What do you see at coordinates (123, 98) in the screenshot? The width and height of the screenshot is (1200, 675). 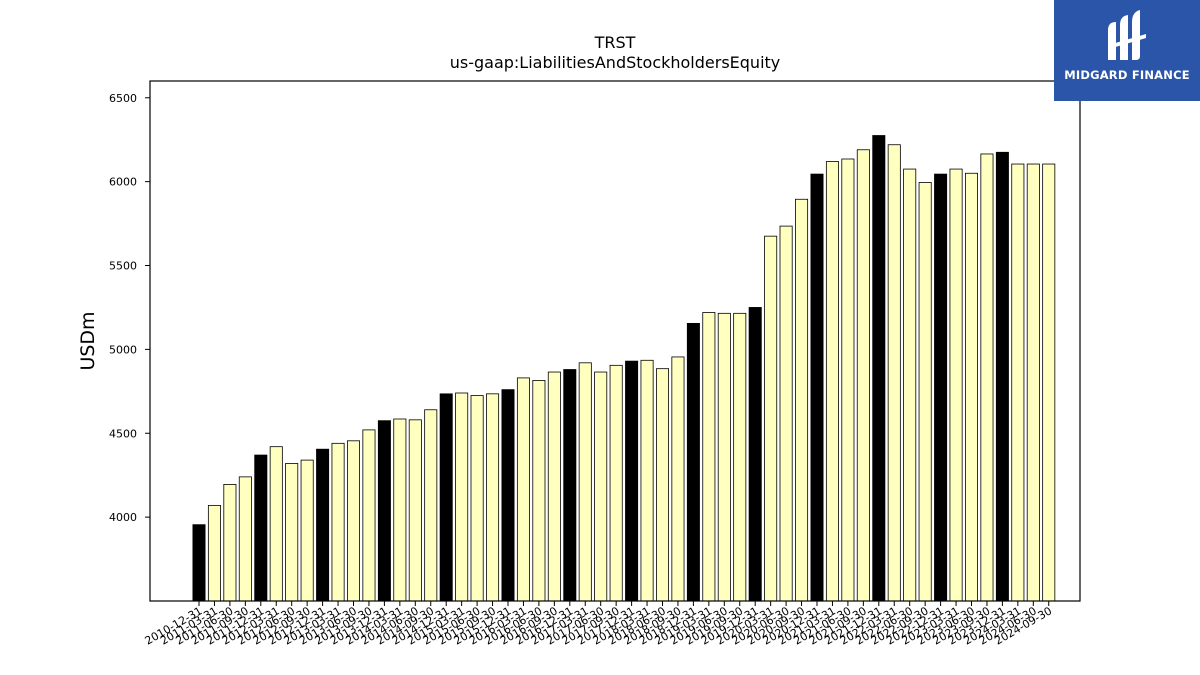 I see `y-tick-label: 6500` at bounding box center [123, 98].